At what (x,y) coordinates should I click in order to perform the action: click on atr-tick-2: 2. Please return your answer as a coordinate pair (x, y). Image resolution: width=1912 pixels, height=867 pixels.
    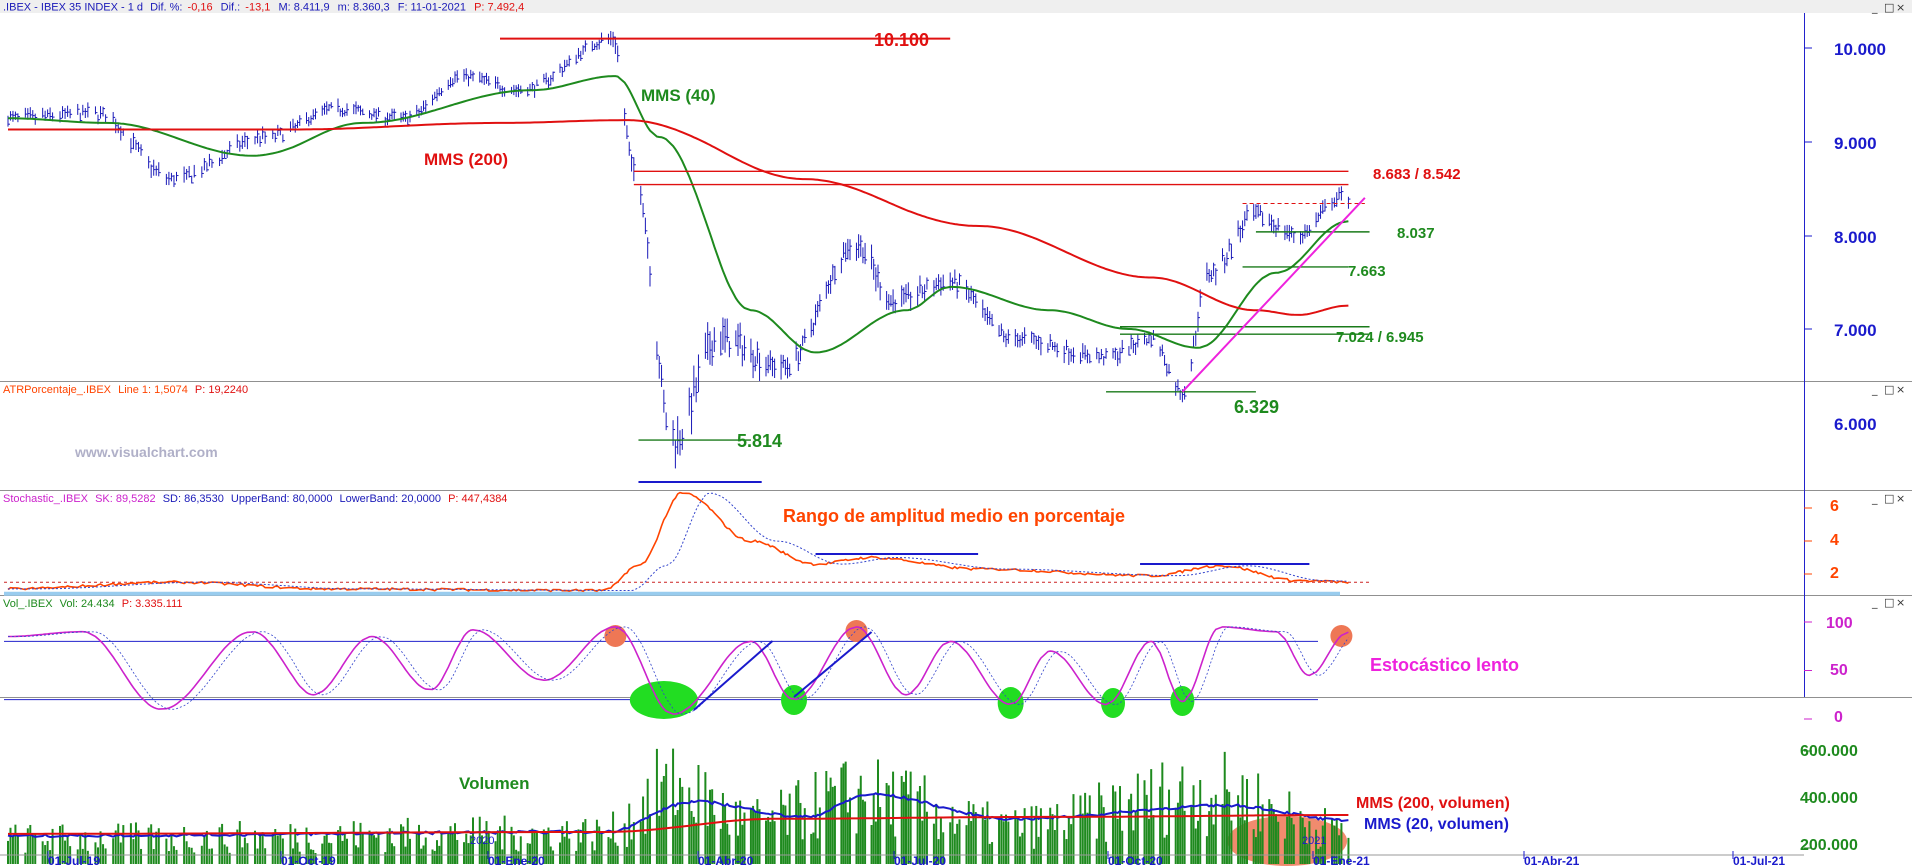
    Looking at the image, I should click on (1834, 573).